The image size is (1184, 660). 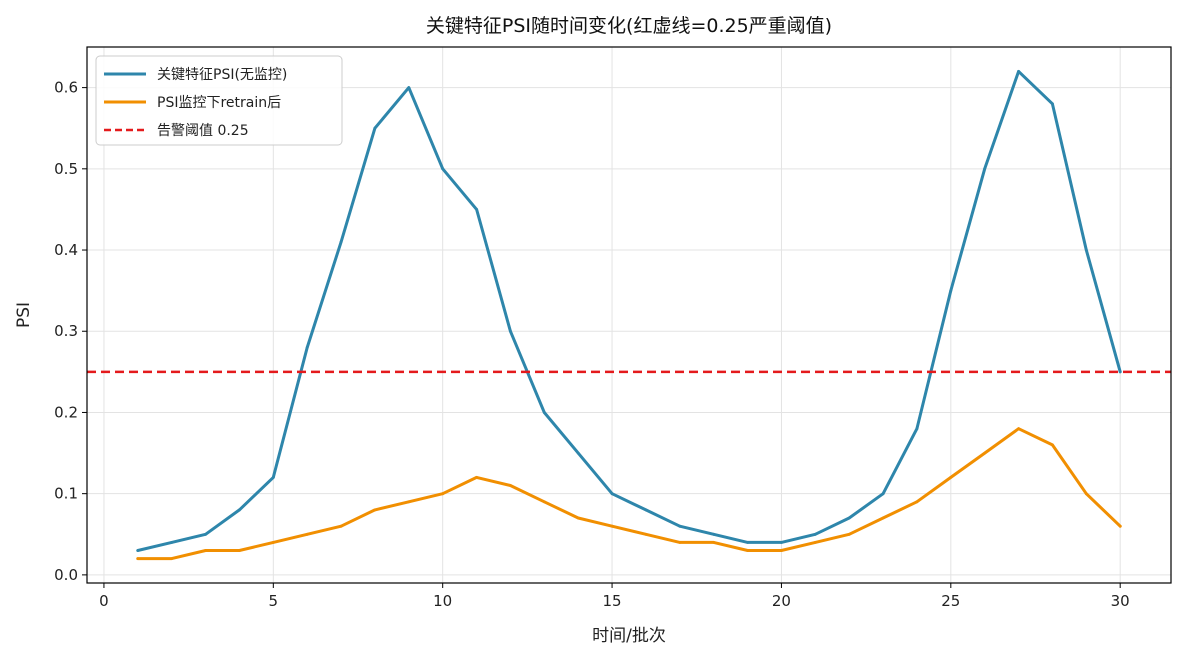 I want to click on x-tick-label: 30, so click(x=1120, y=601).